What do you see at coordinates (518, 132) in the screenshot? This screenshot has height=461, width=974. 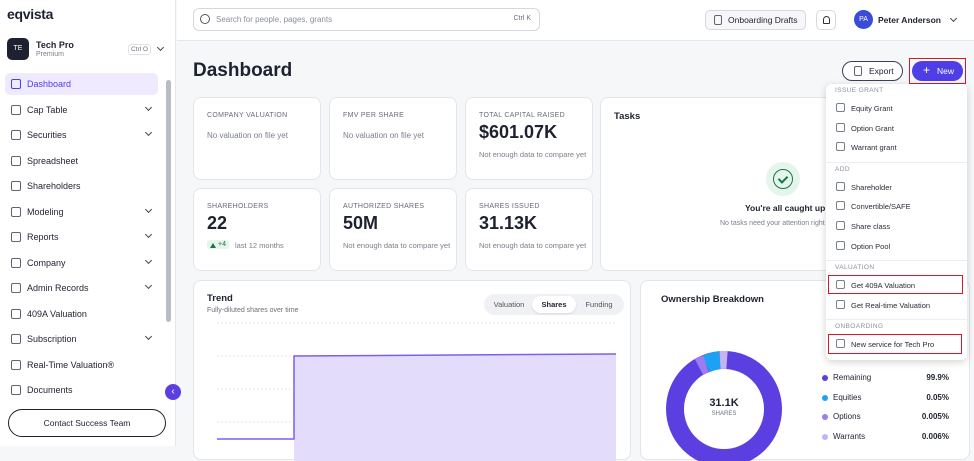 I see `stat-value: $601.07K` at bounding box center [518, 132].